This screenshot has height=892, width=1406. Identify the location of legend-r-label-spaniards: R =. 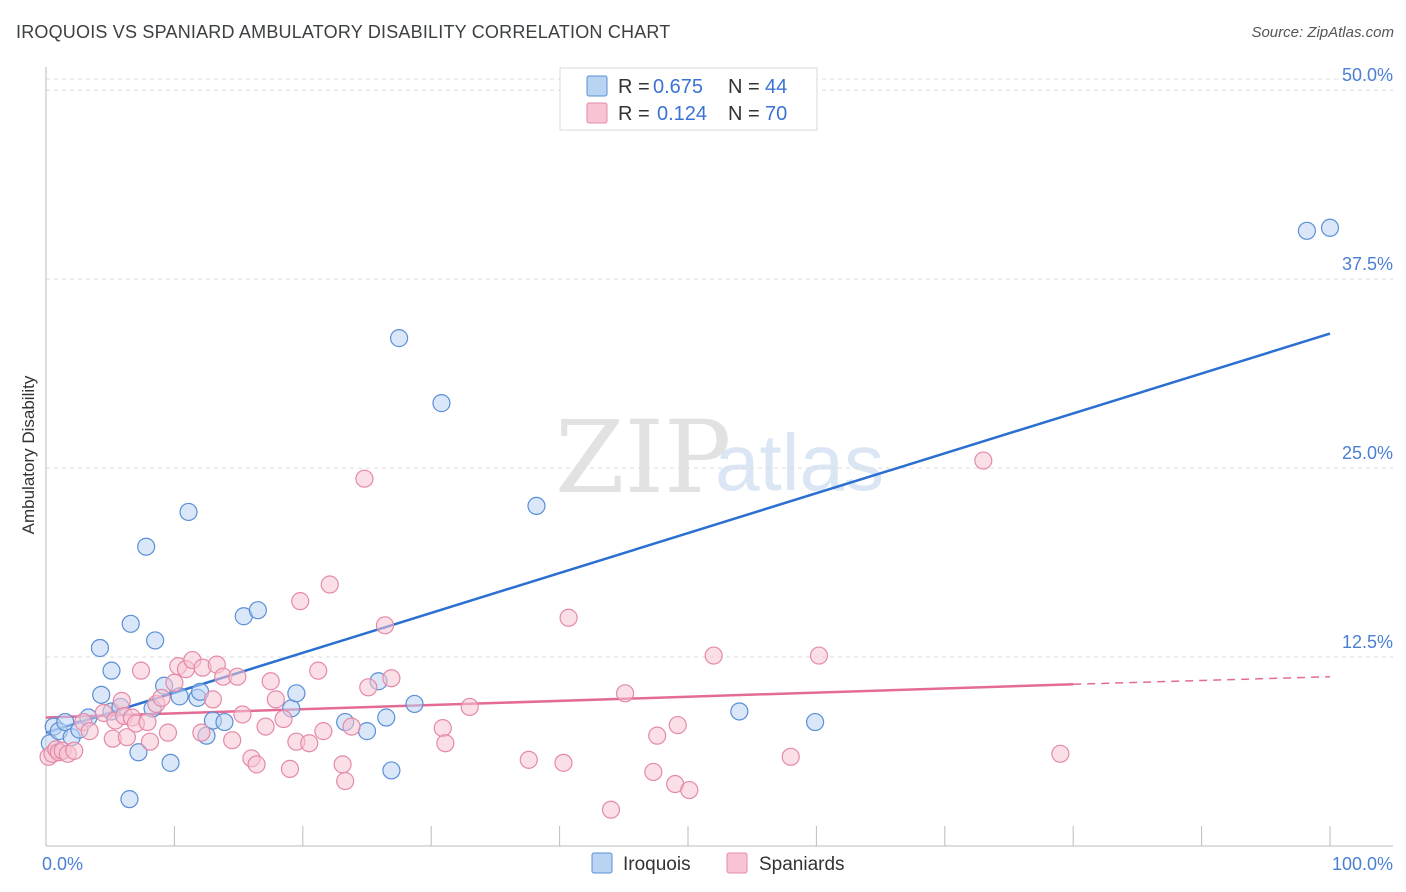
(634, 114).